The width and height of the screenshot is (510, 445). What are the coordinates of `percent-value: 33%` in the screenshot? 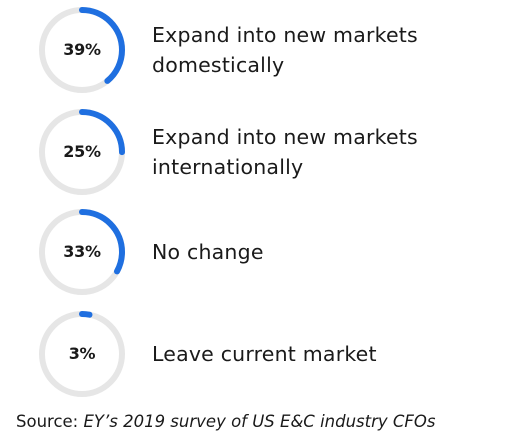 It's located at (82, 251).